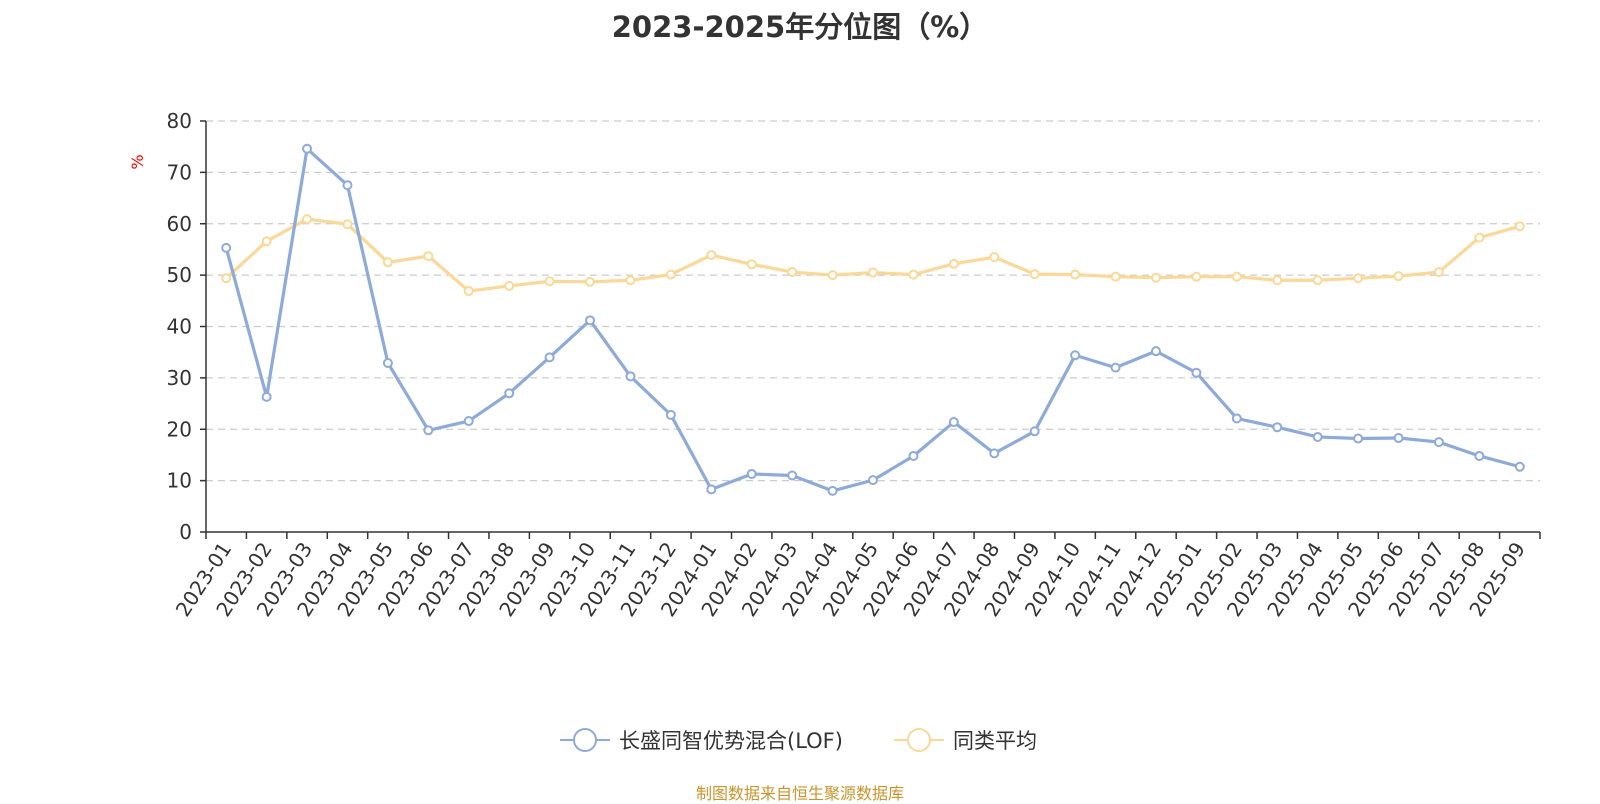  Describe the element at coordinates (185, 532) in the screenshot. I see `y-tick-label: 0` at that location.